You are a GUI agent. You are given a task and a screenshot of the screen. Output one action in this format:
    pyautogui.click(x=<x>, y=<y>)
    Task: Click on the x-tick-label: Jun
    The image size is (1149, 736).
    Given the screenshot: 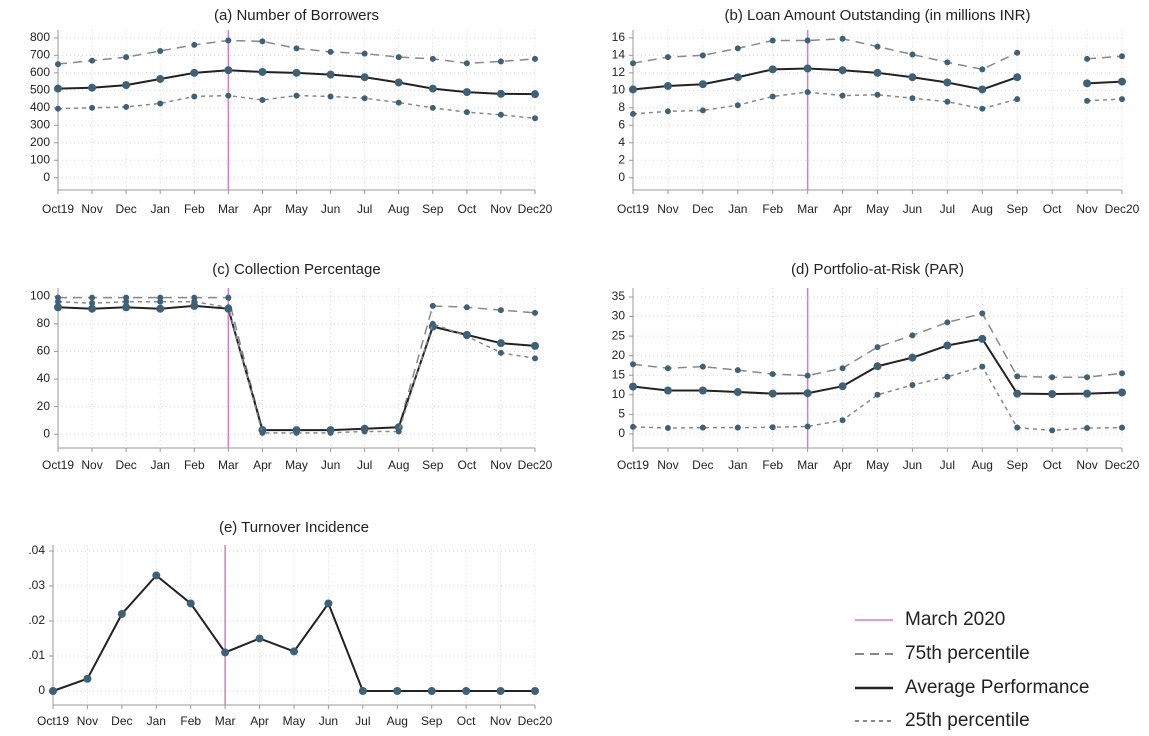 What is the action you would take?
    pyautogui.click(x=328, y=721)
    